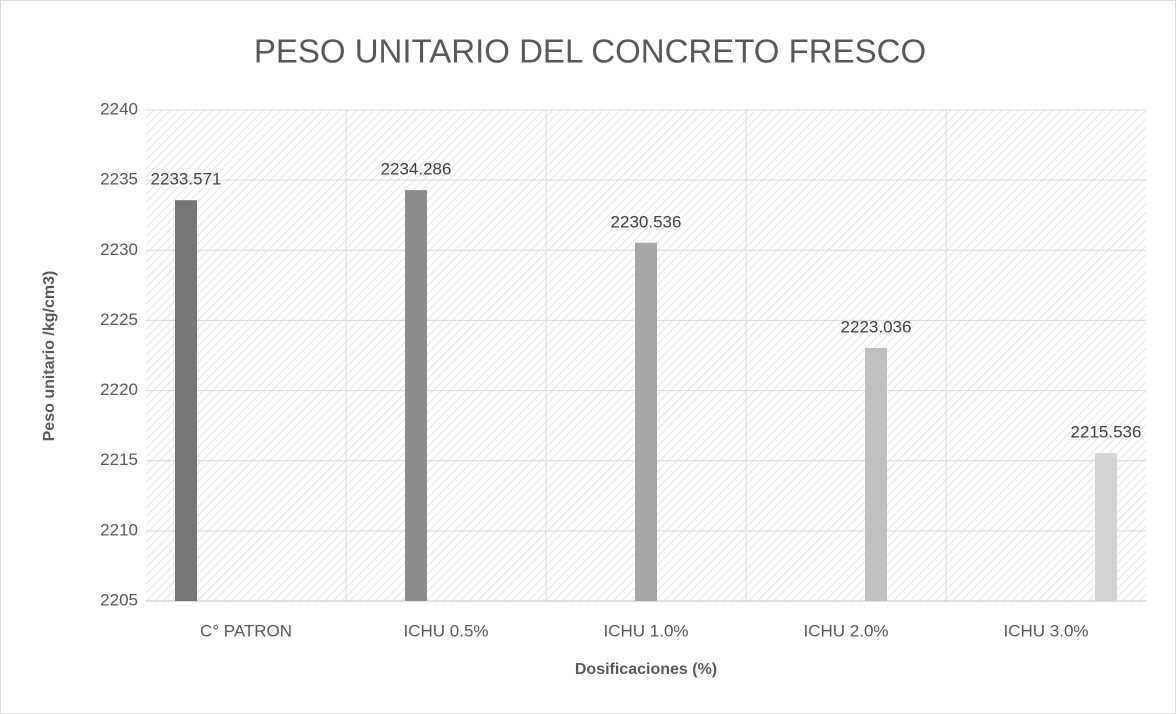  I want to click on x-tick-label: ICHU 3.0%, so click(1045, 630).